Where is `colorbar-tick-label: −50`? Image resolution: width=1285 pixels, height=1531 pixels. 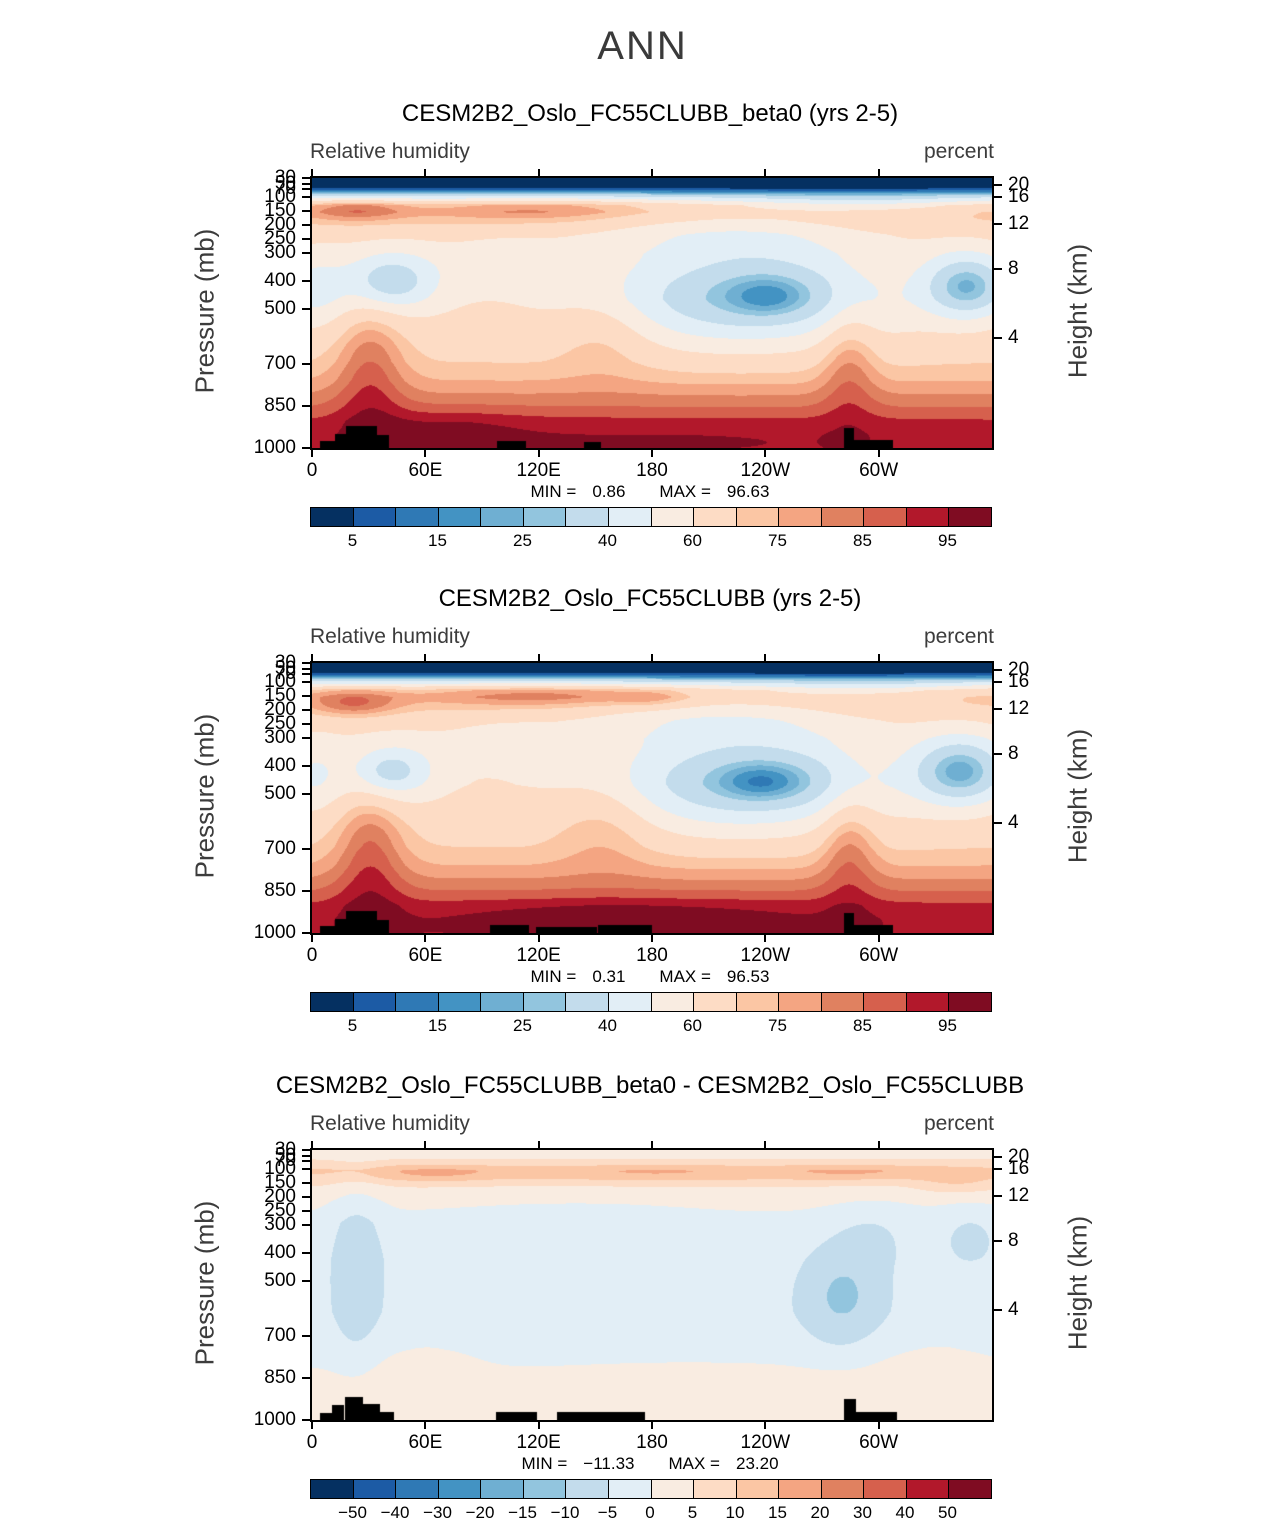 colorbar-tick-label: −50 is located at coordinates (352, 1512).